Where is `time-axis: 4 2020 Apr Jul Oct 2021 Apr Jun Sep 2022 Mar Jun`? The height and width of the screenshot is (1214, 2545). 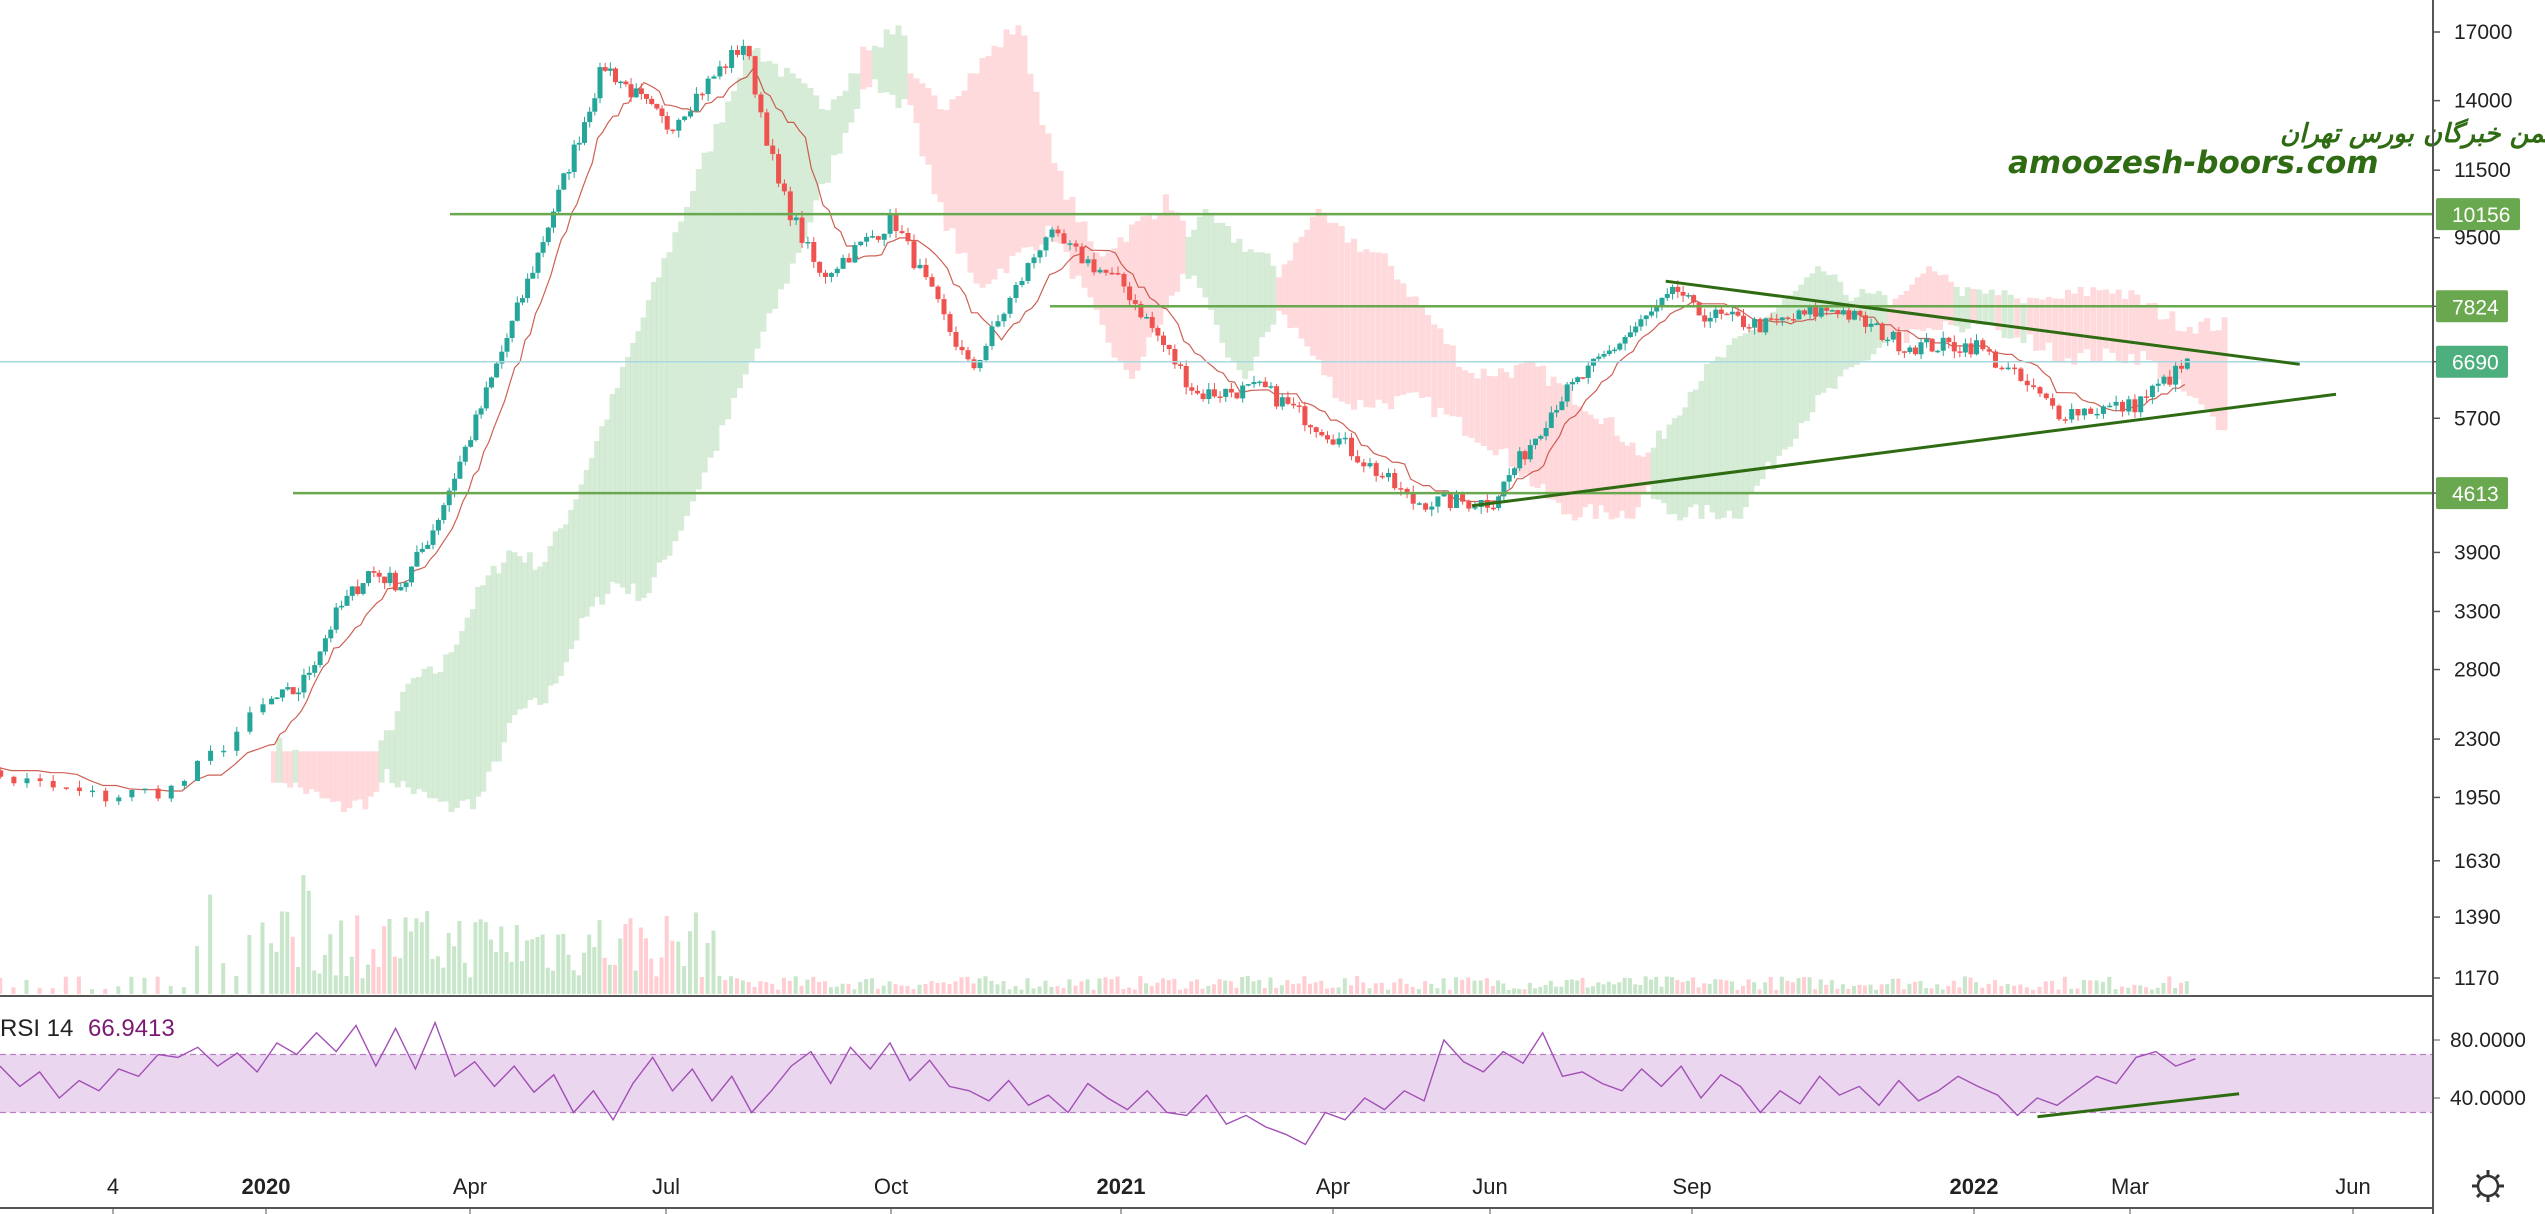
time-axis: 4 2020 Apr Jul Oct 2021 Apr Jun Sep 2022 Mar Jun is located at coordinates (1239, 1194).